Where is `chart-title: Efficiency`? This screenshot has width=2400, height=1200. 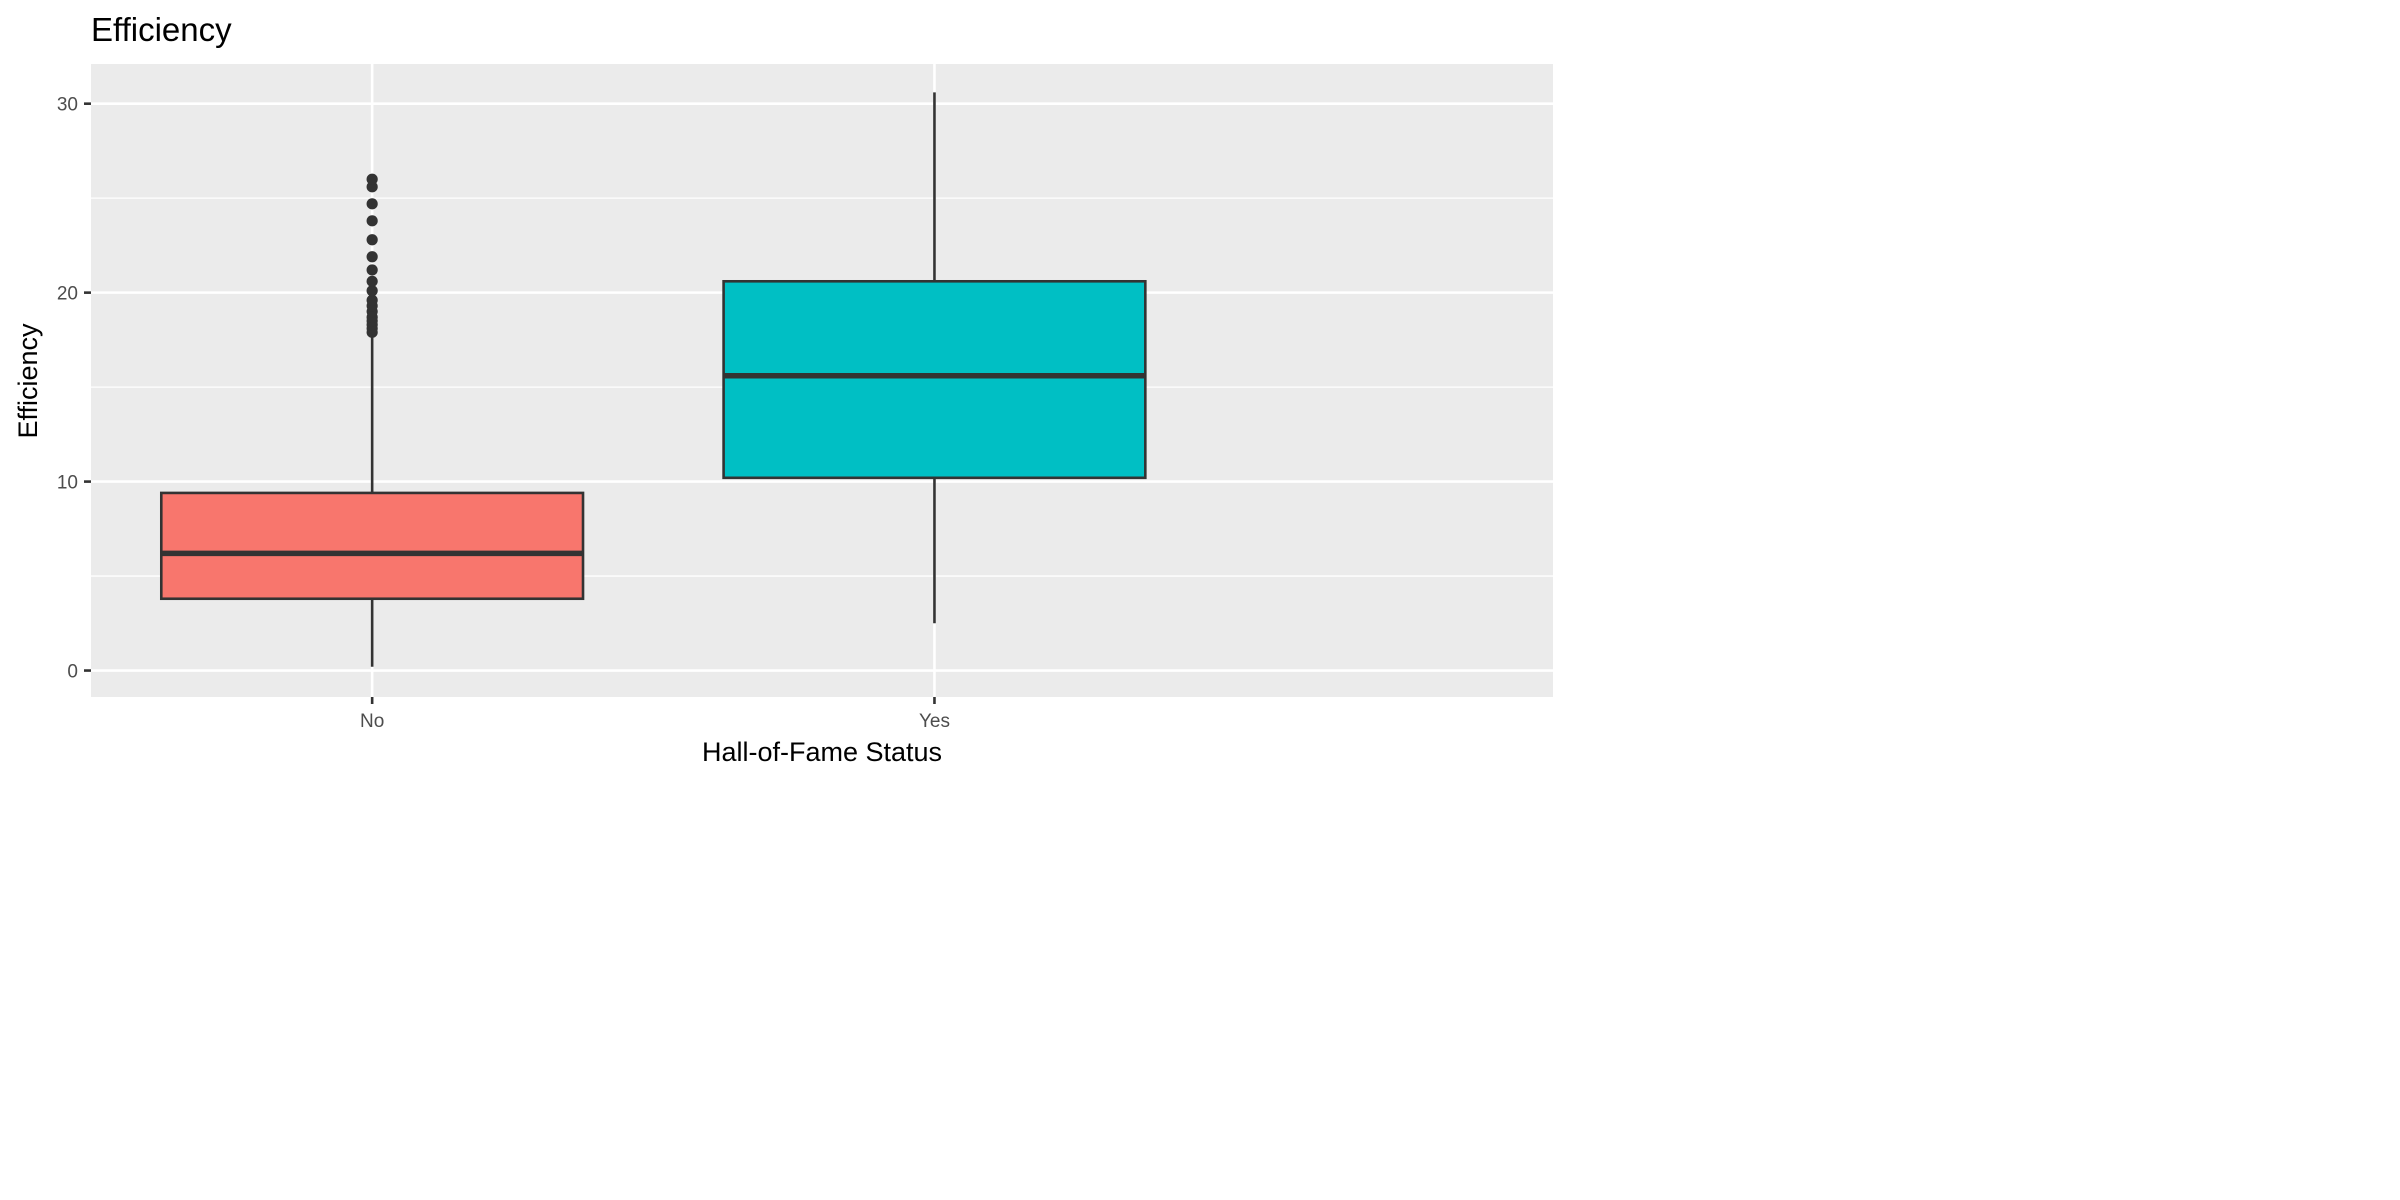
chart-title: Efficiency is located at coordinates (161, 29).